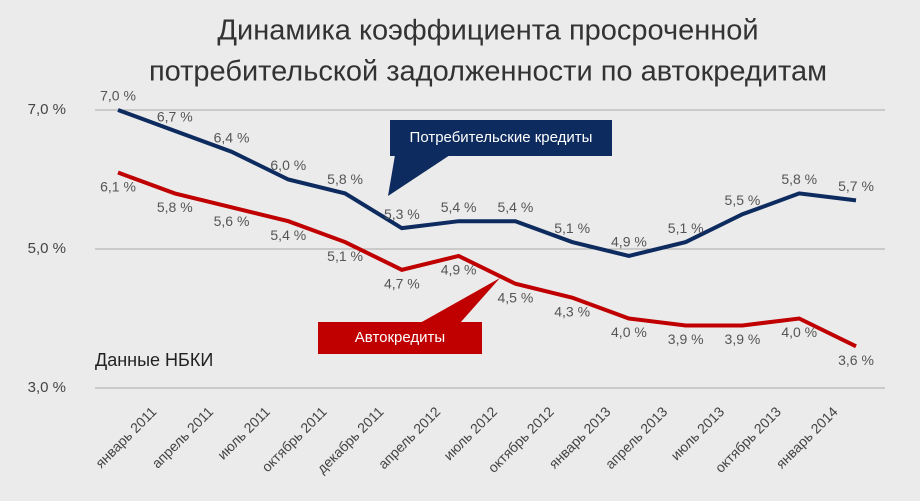  I want to click on chart-title: Динамика коэффициента просроченной, so click(487, 31).